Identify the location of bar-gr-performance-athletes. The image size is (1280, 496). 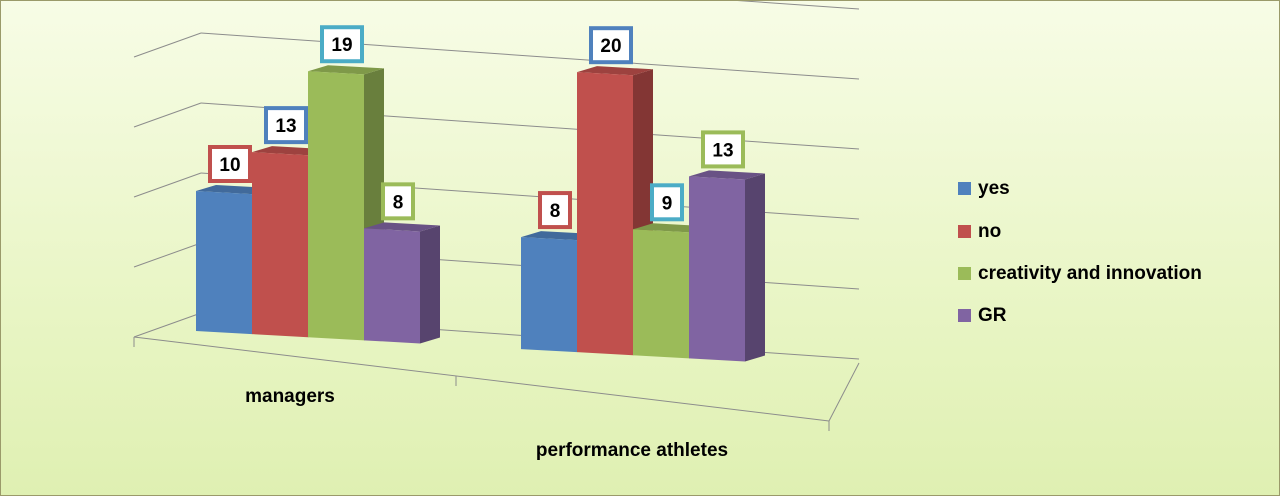
(727, 266).